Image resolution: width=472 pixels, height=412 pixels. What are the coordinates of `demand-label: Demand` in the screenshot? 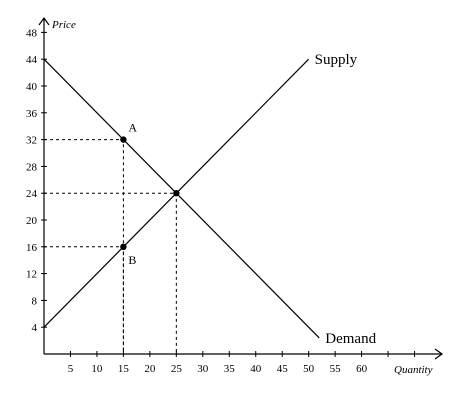 It's located at (350, 339).